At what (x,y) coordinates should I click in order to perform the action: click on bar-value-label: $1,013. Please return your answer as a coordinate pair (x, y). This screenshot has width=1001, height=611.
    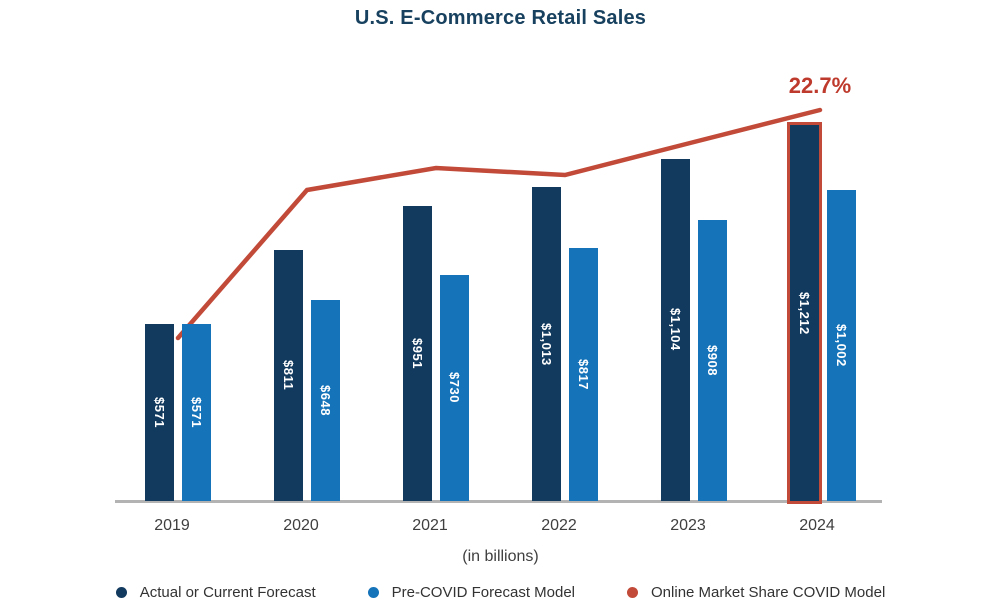
    Looking at the image, I should click on (546, 344).